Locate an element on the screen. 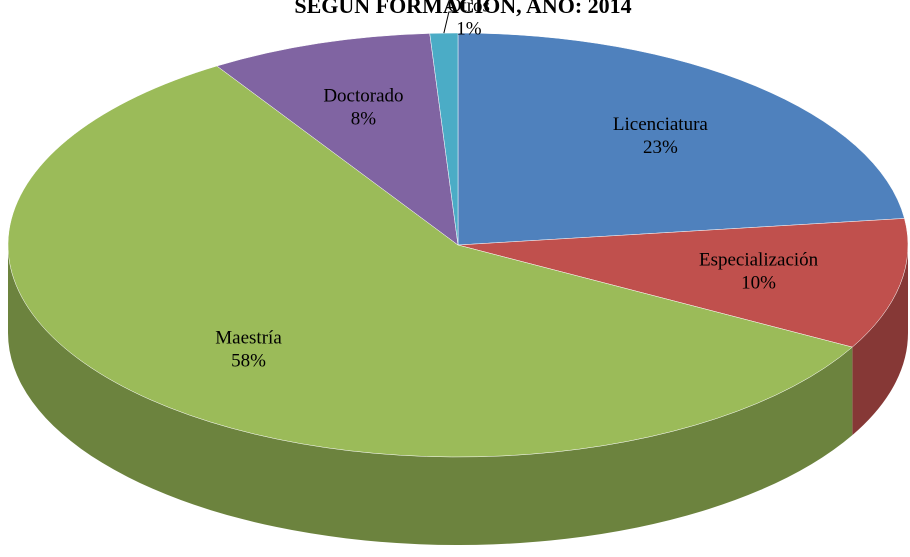 Image resolution: width=910 pixels, height=557 pixels. data-label-name: Licenciatura is located at coordinates (661, 124).